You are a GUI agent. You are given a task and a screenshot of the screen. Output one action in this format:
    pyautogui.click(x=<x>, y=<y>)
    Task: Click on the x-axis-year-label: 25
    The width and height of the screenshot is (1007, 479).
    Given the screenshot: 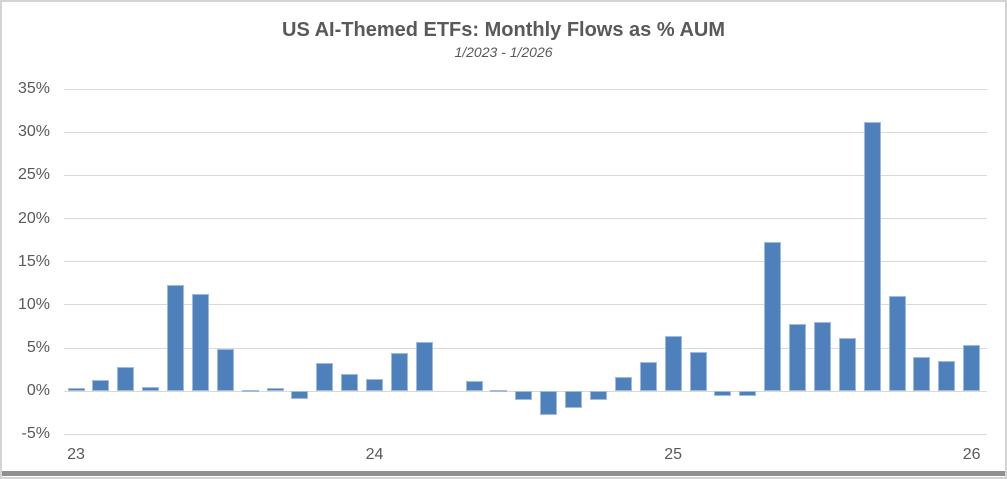 What is the action you would take?
    pyautogui.click(x=673, y=454)
    